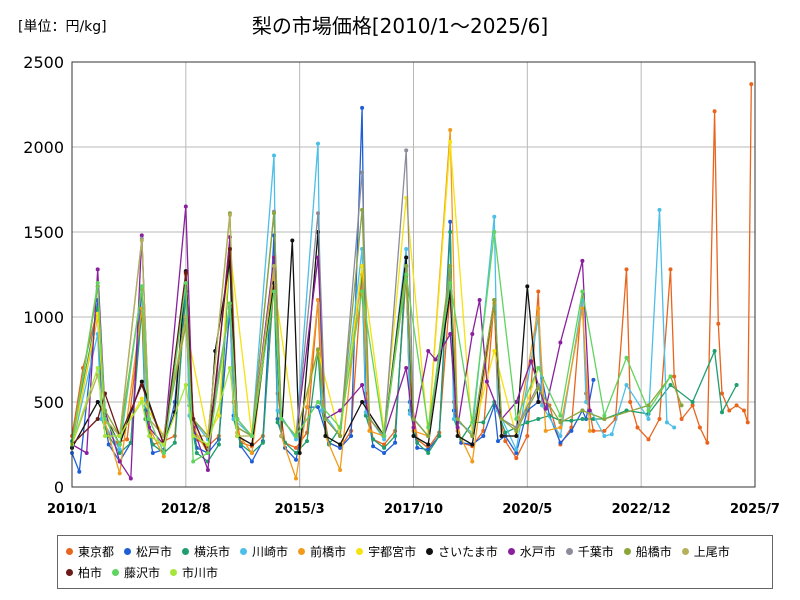 The height and width of the screenshot is (600, 800). What do you see at coordinates (595, 552) in the screenshot?
I see `legend-label: 千葉市` at bounding box center [595, 552].